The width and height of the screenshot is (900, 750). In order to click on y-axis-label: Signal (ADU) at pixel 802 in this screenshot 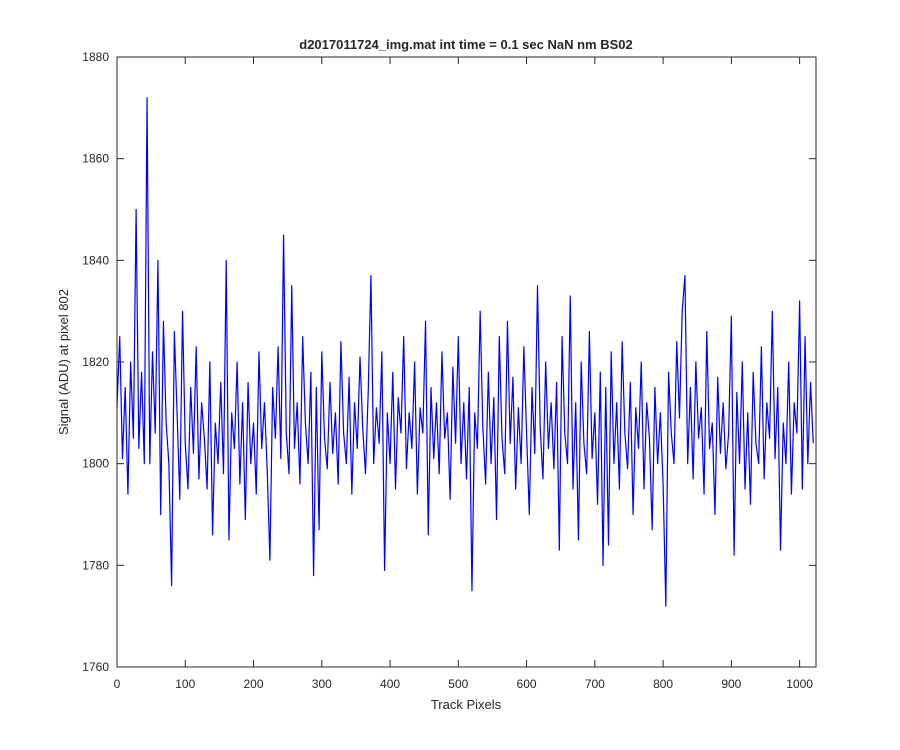, I will do `click(63, 362)`.